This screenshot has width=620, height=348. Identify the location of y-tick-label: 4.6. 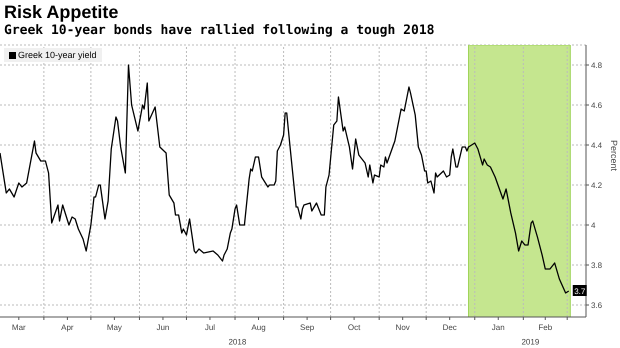
(597, 105).